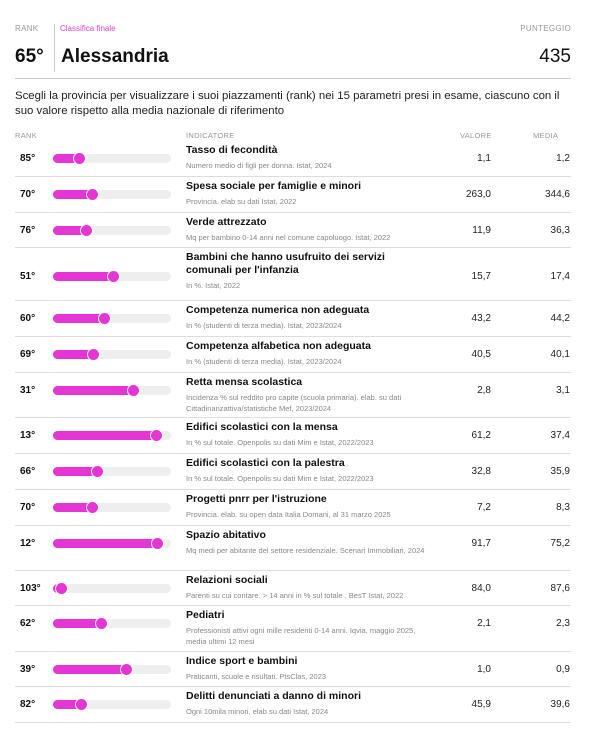 Image resolution: width=591 pixels, height=746 pixels. What do you see at coordinates (227, 580) in the screenshot?
I see `indicator-title: Relazioni sociali` at bounding box center [227, 580].